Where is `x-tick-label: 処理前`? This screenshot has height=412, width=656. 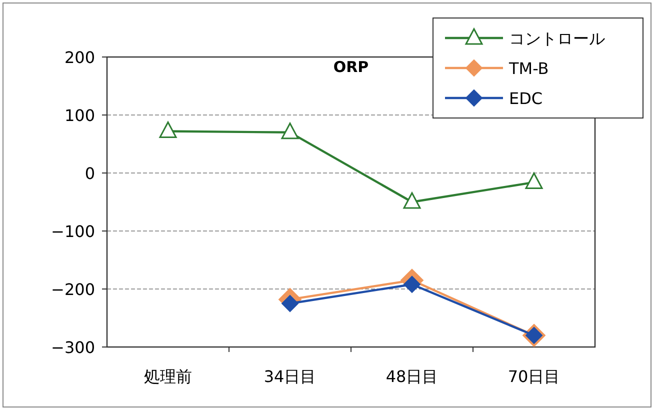
x-tick-label: 処理前 is located at coordinates (168, 376).